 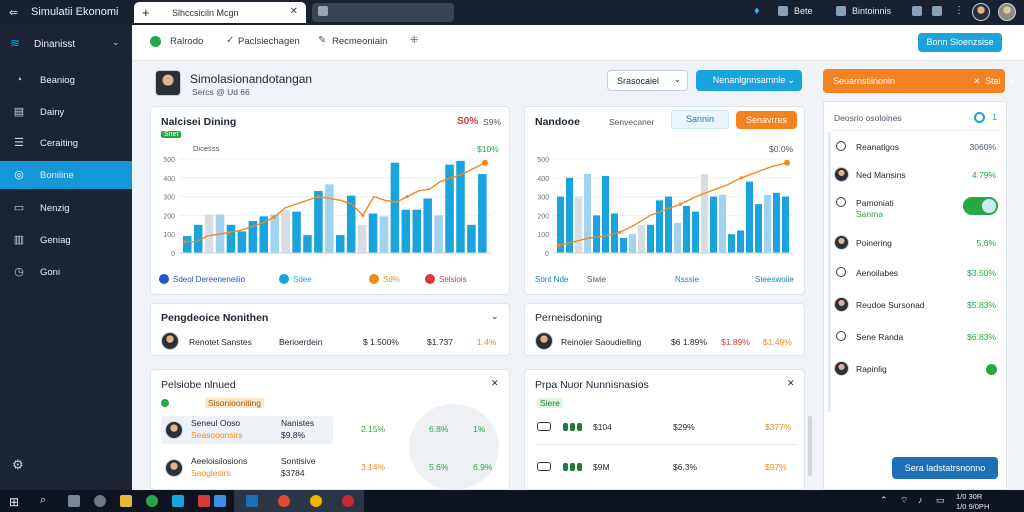 I want to click on chevron-up-icon: ⌃, so click(x=884, y=500).